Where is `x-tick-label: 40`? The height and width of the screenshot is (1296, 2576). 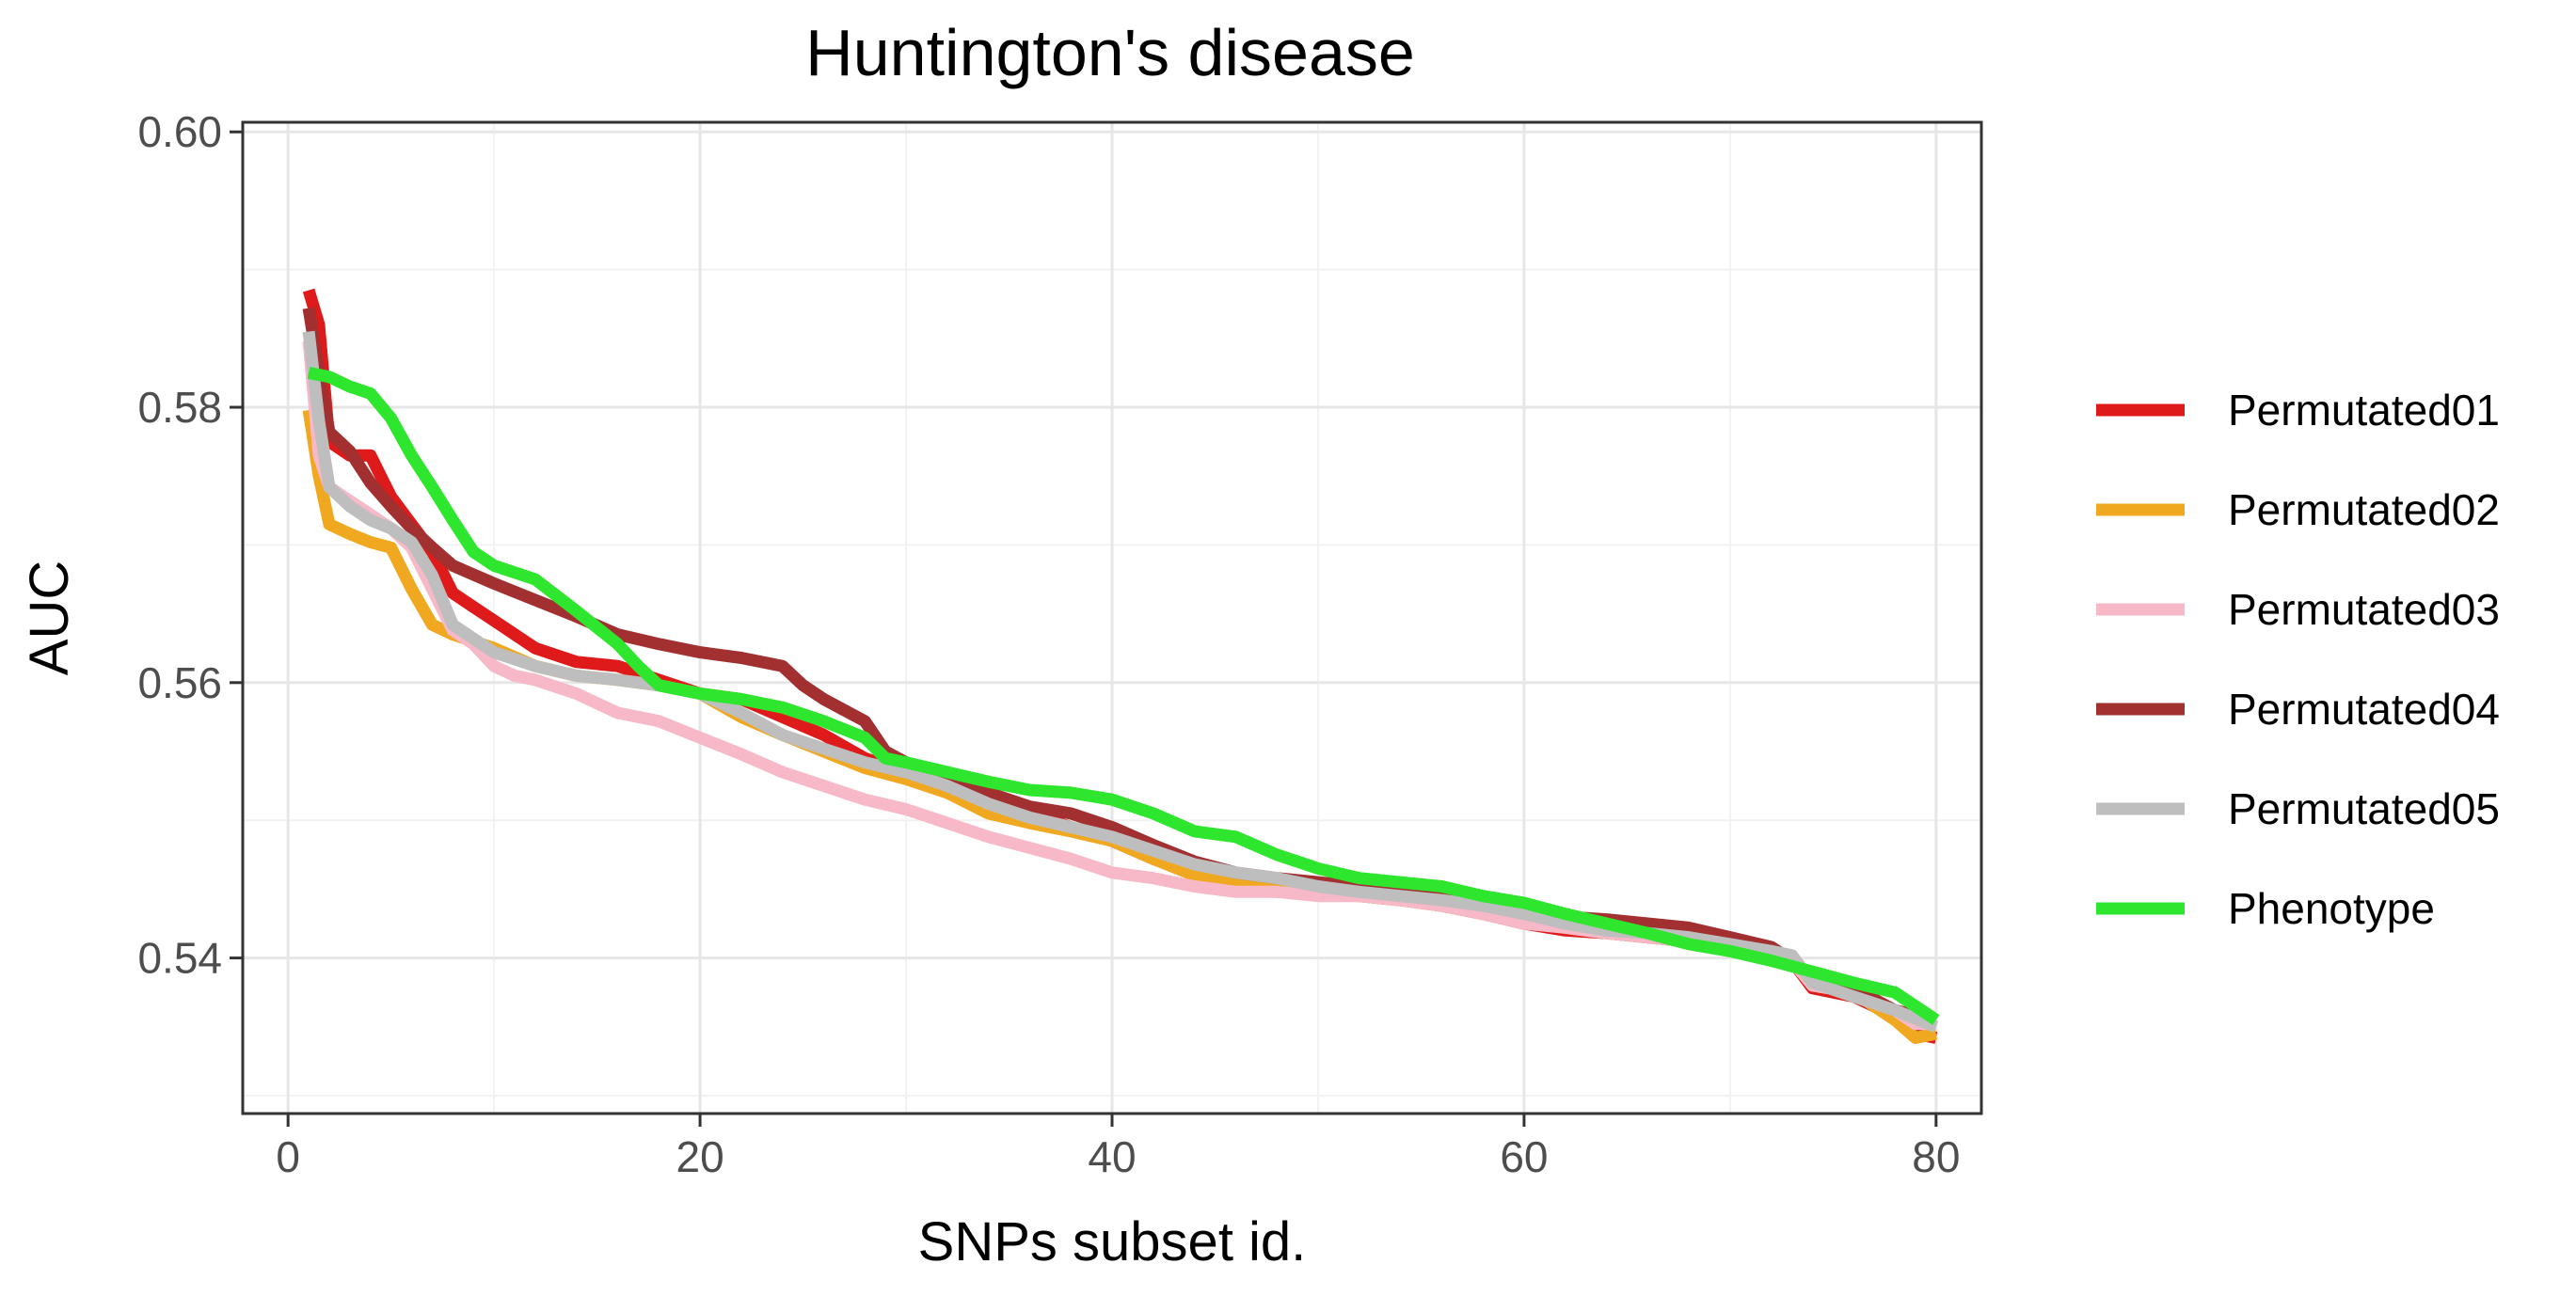
x-tick-label: 40 is located at coordinates (1112, 1156).